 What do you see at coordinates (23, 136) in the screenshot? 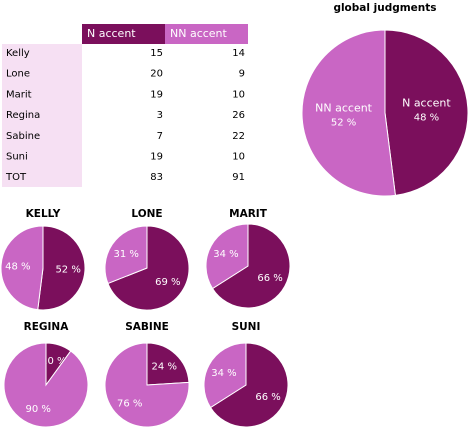
I see `row-label: Sabine` at bounding box center [23, 136].